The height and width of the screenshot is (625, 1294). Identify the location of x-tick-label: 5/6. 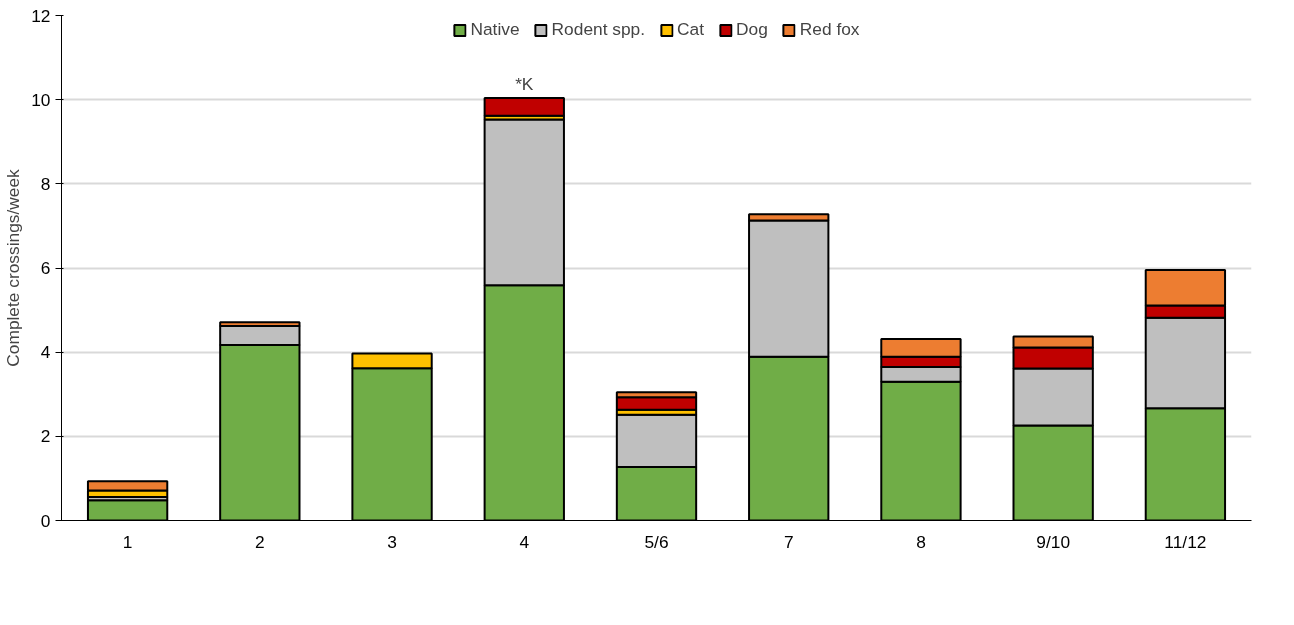
(656, 541).